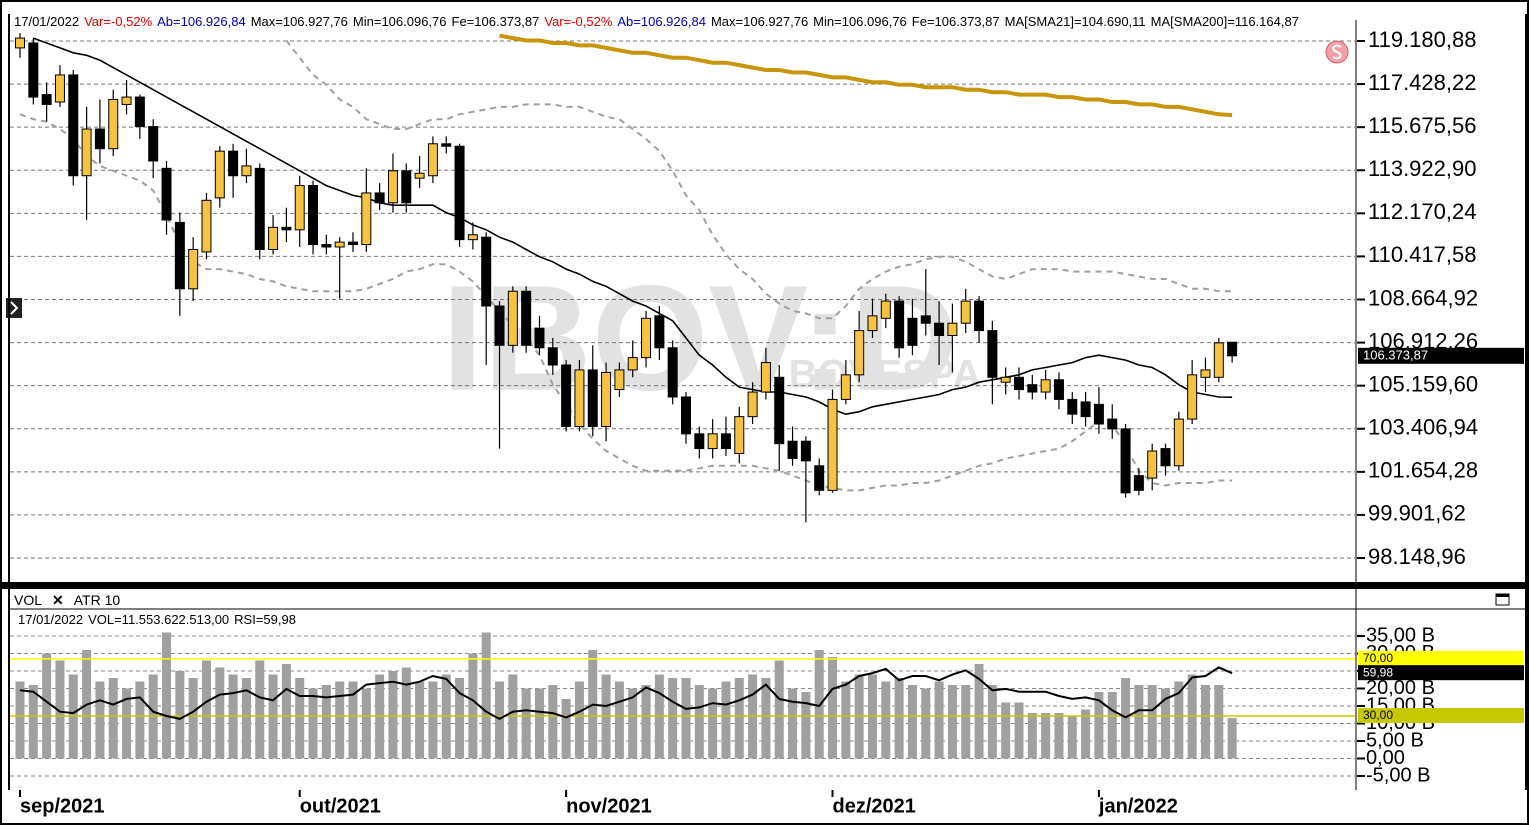 The width and height of the screenshot is (1529, 825). Describe the element at coordinates (1502, 595) in the screenshot. I see `window-icon-bar` at that location.